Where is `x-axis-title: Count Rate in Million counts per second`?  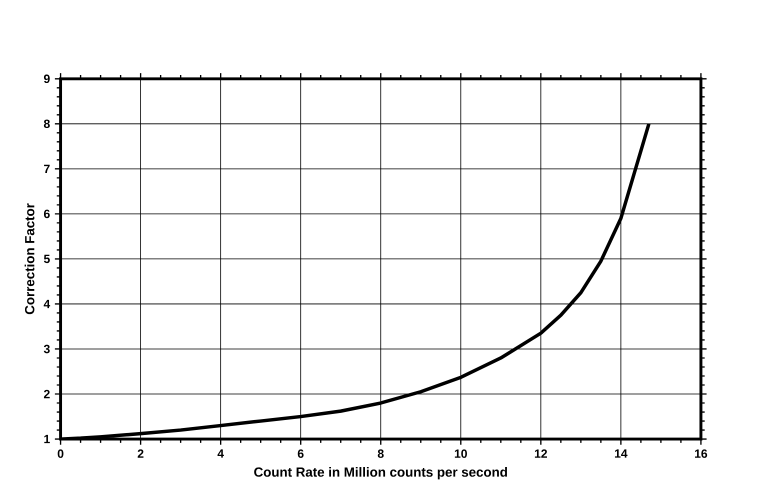
x-axis-title: Count Rate in Million counts per second is located at coordinates (380, 473).